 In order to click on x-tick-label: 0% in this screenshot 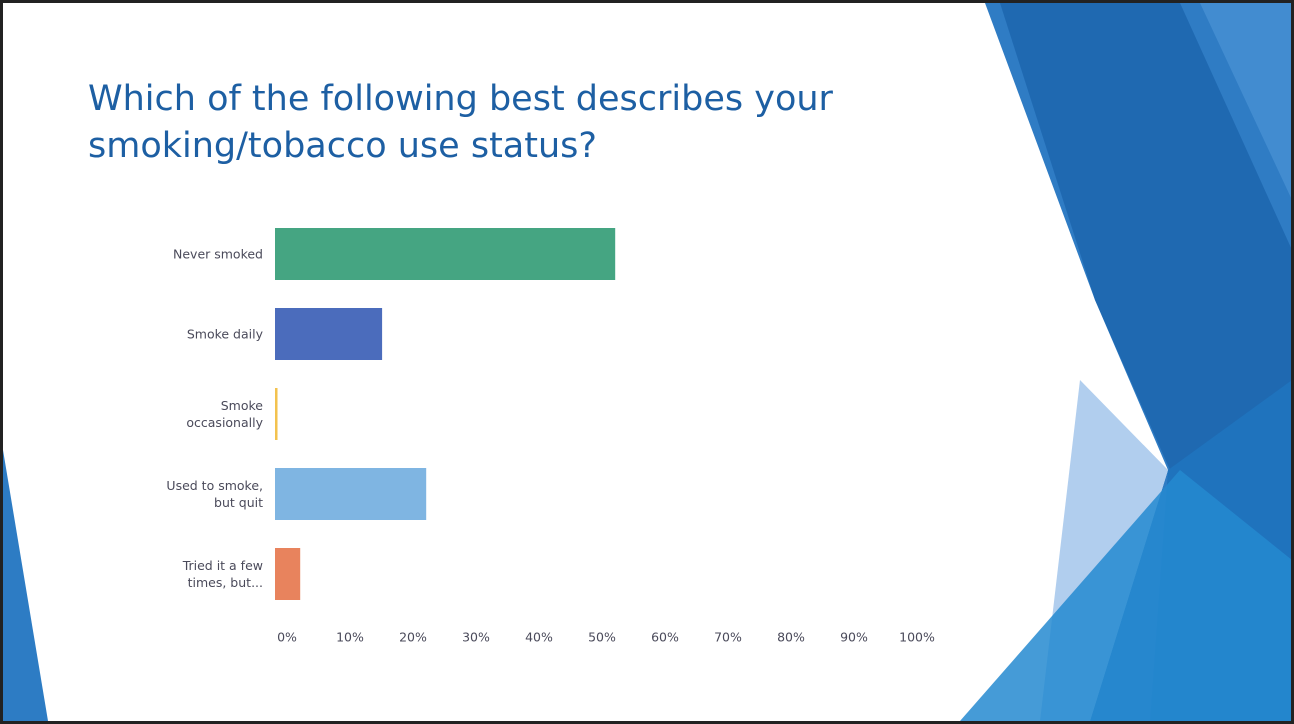, I will do `click(287, 637)`.